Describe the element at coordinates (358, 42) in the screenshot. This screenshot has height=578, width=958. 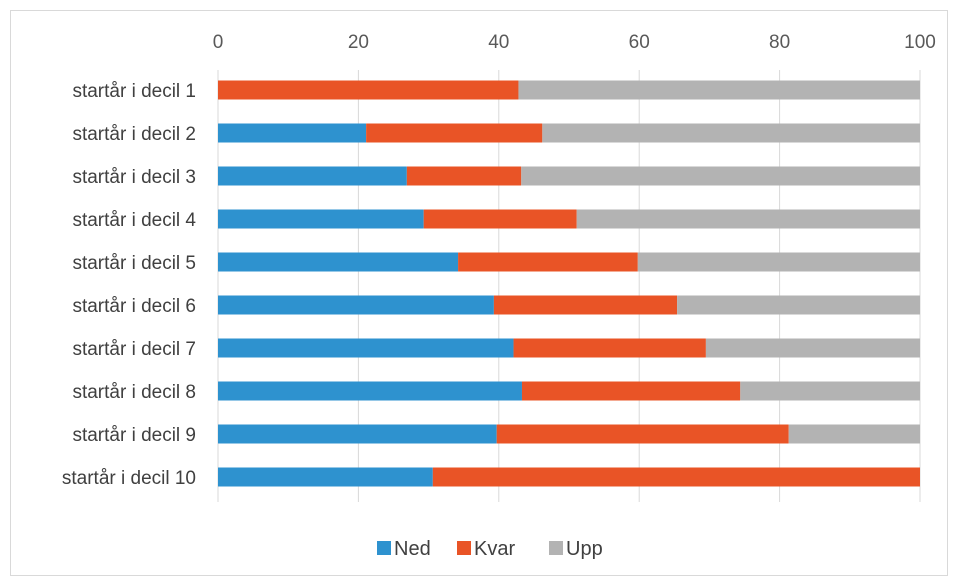
I see `x-tick-label: 20` at that location.